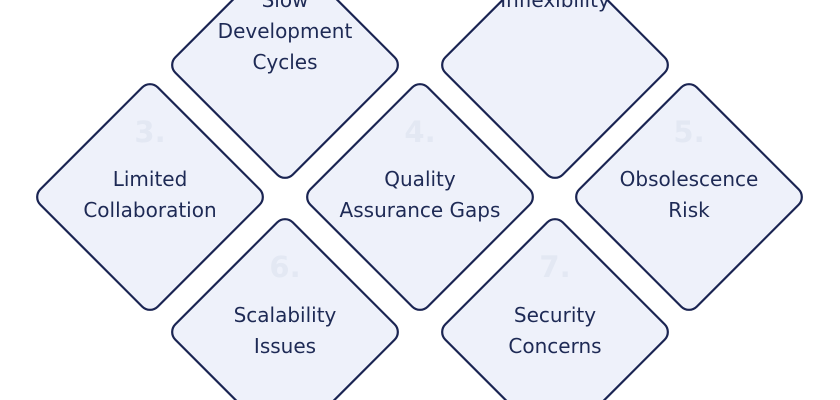 The height and width of the screenshot is (400, 840). I want to click on item-label-line: Concerns, so click(555, 346).